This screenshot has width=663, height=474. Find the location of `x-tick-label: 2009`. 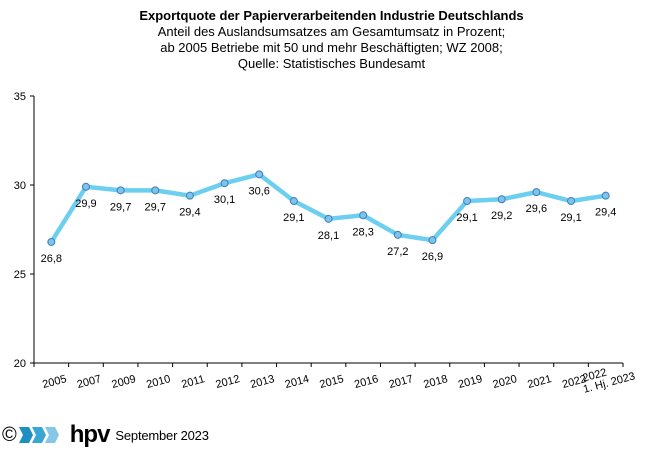

x-tick-label: 2009 is located at coordinates (123, 382).